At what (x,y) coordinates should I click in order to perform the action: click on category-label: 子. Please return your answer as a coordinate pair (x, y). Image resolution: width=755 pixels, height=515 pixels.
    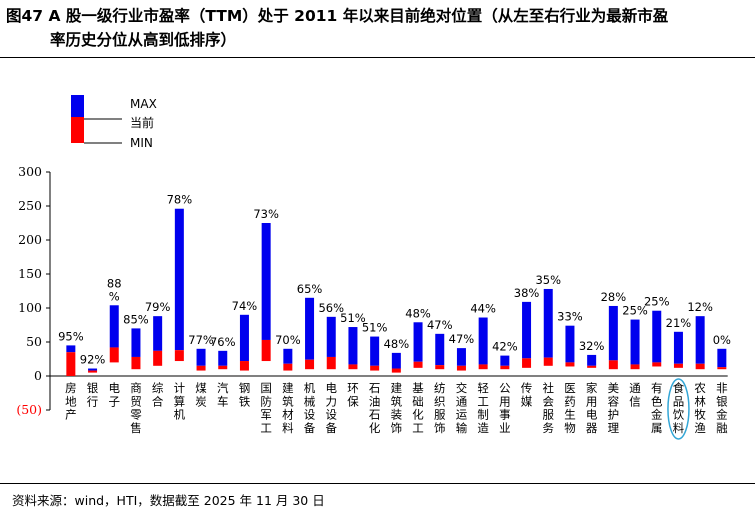
    Looking at the image, I should click on (115, 401).